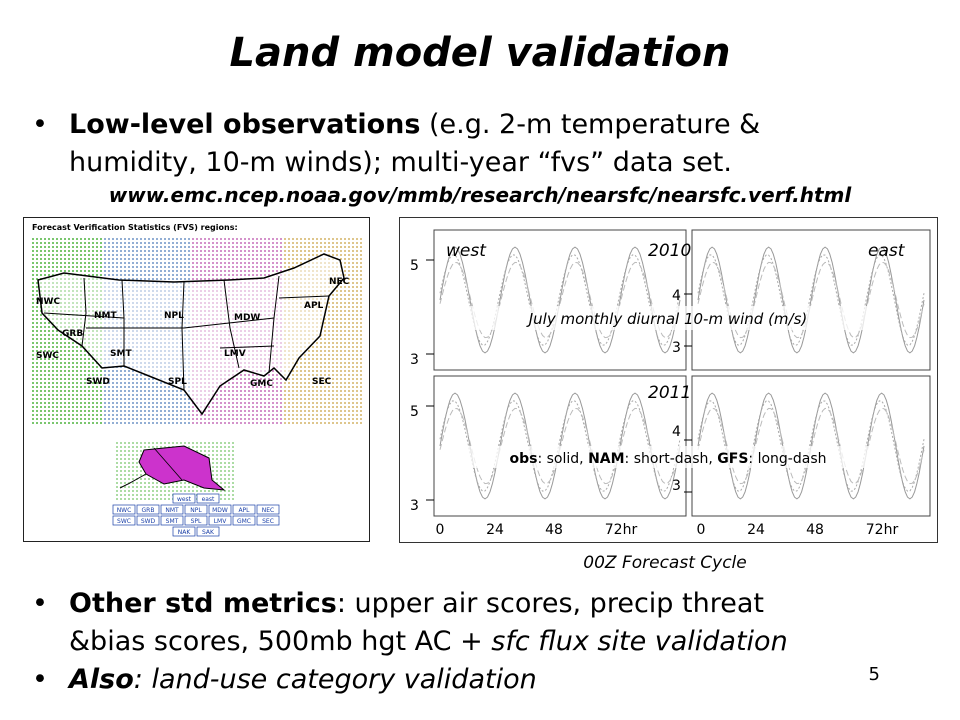  I want to click on map-button-gmc: GMC, so click(244, 521).